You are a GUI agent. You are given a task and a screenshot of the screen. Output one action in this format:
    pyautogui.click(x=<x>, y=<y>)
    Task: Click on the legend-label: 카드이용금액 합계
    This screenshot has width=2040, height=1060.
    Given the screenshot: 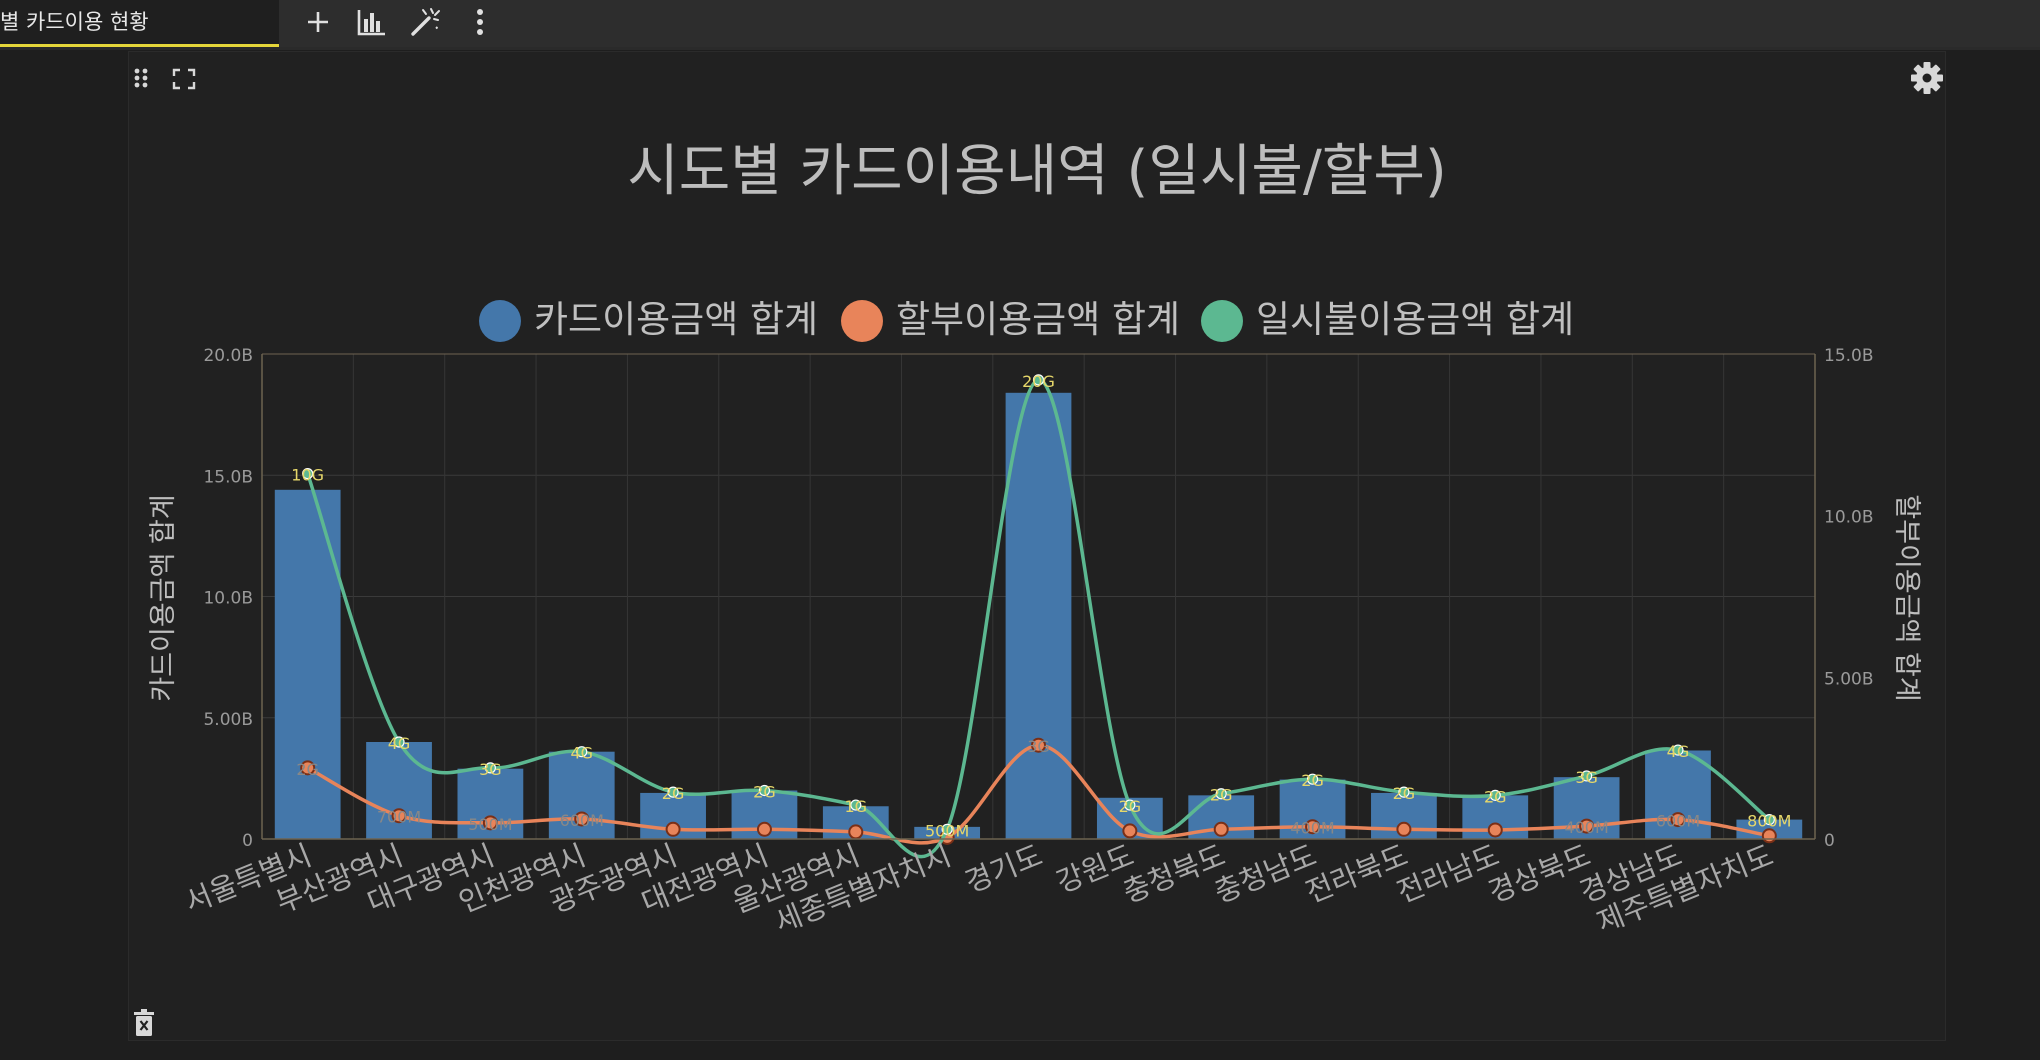 What is the action you would take?
    pyautogui.click(x=676, y=319)
    